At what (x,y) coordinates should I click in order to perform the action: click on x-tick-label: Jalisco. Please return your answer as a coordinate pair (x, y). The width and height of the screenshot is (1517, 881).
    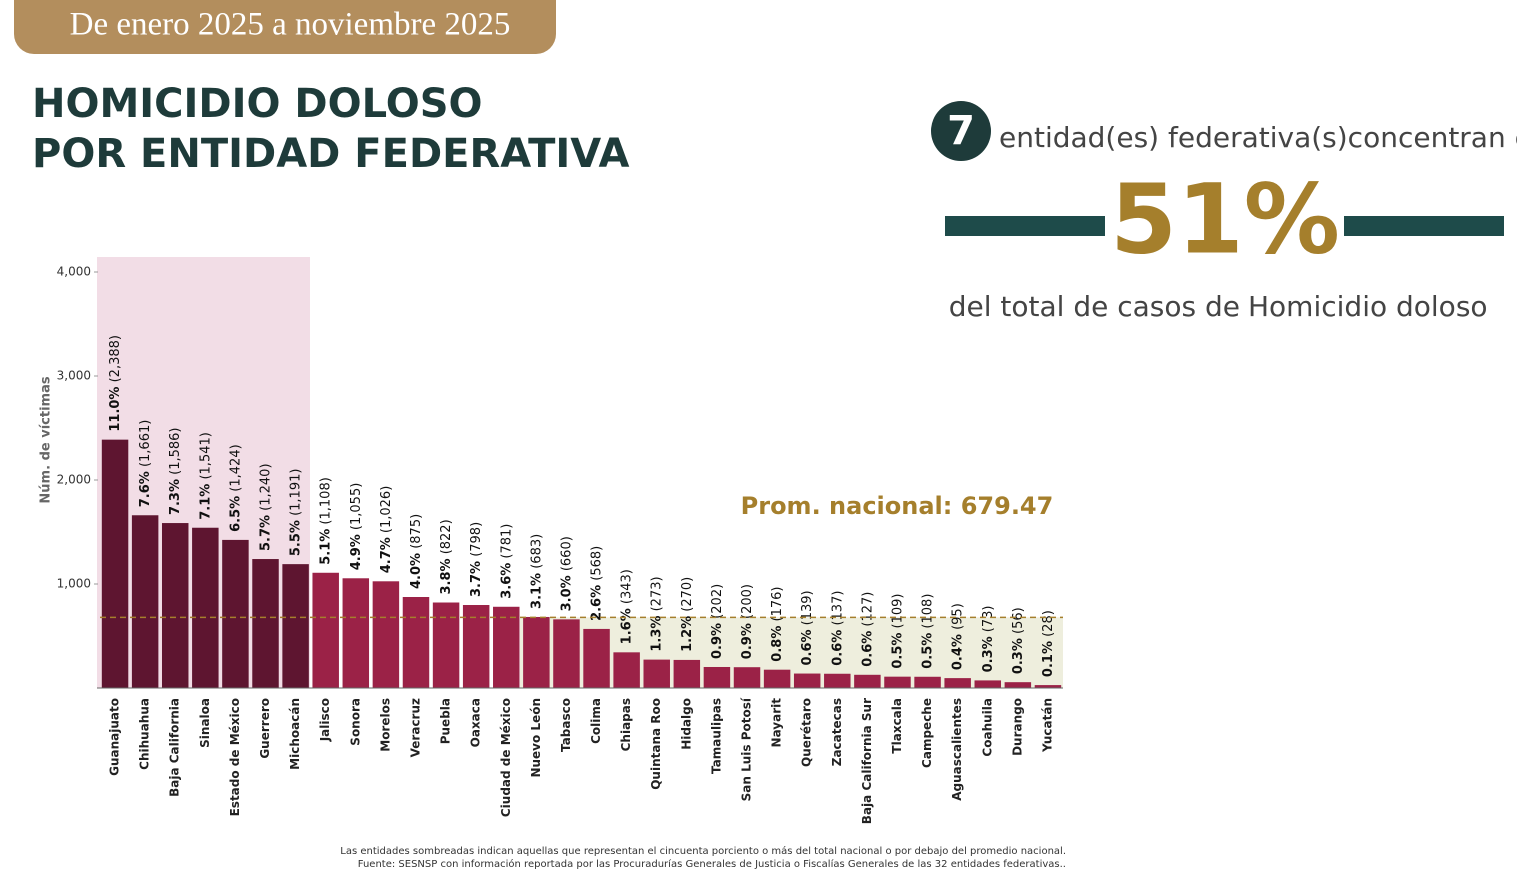
    Looking at the image, I should click on (325, 720).